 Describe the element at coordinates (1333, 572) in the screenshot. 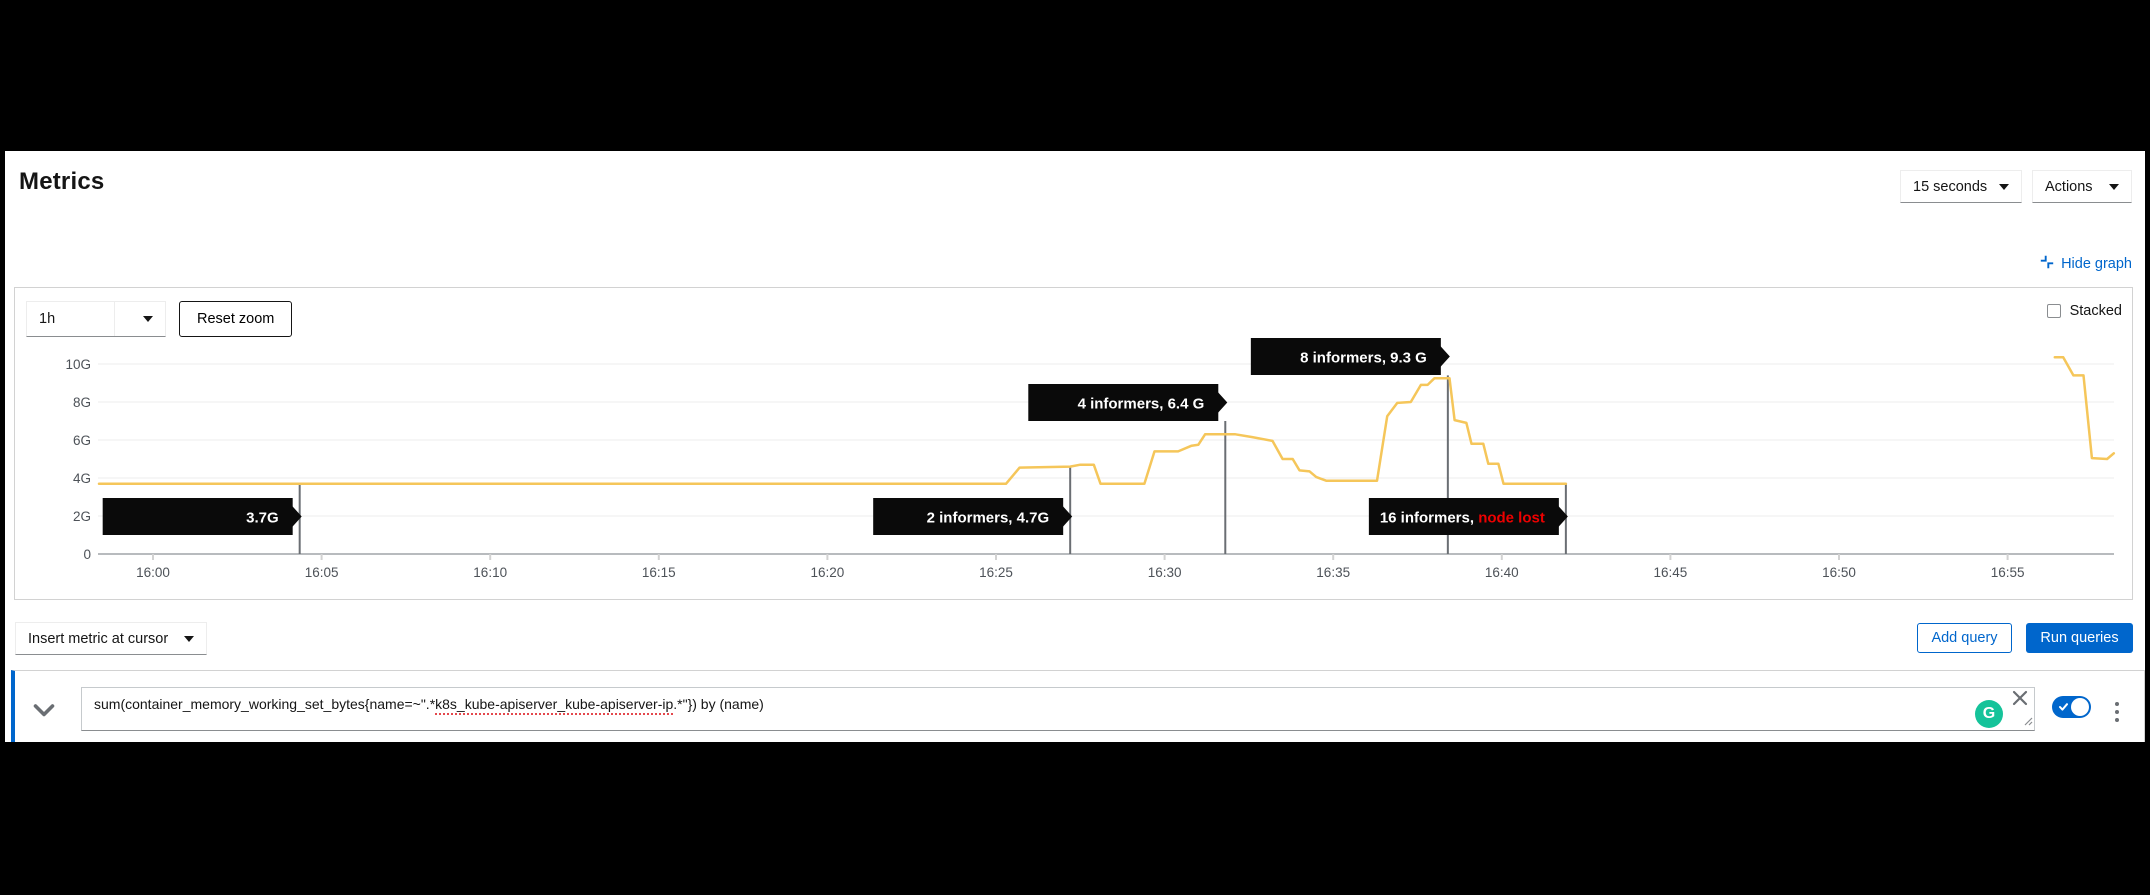

I see `svg-text: 16:35` at that location.